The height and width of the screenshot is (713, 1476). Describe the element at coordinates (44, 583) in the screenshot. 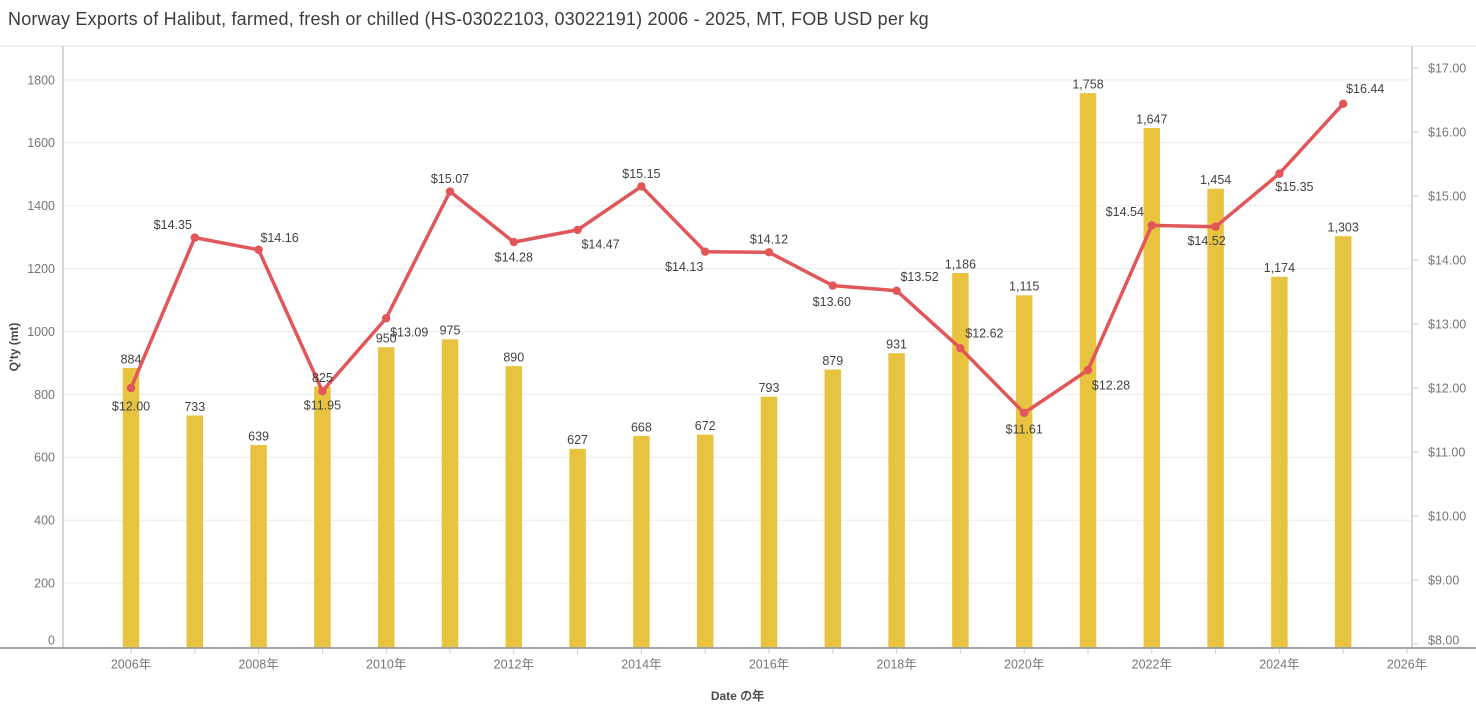

I see `y-left-tick-label: 200` at that location.